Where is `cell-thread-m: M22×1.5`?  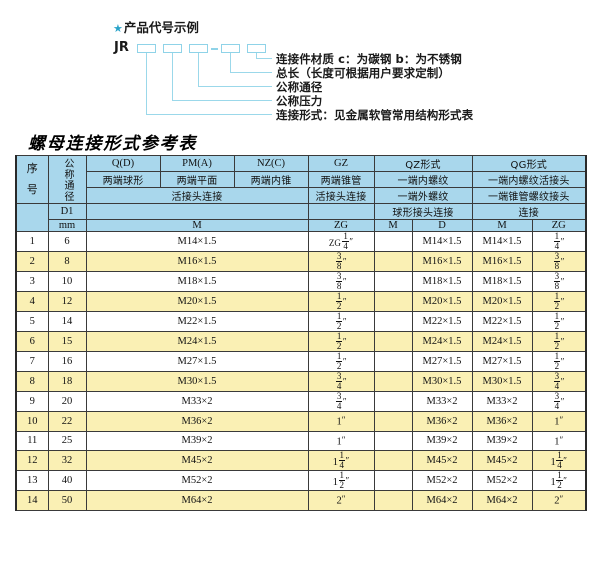
cell-thread-m: M22×1.5 is located at coordinates (197, 321).